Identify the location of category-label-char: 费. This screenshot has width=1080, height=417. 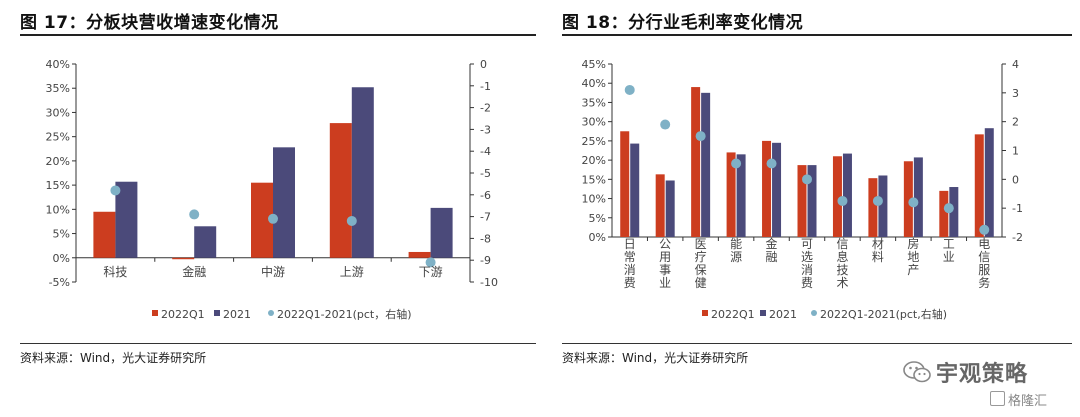
(807, 283).